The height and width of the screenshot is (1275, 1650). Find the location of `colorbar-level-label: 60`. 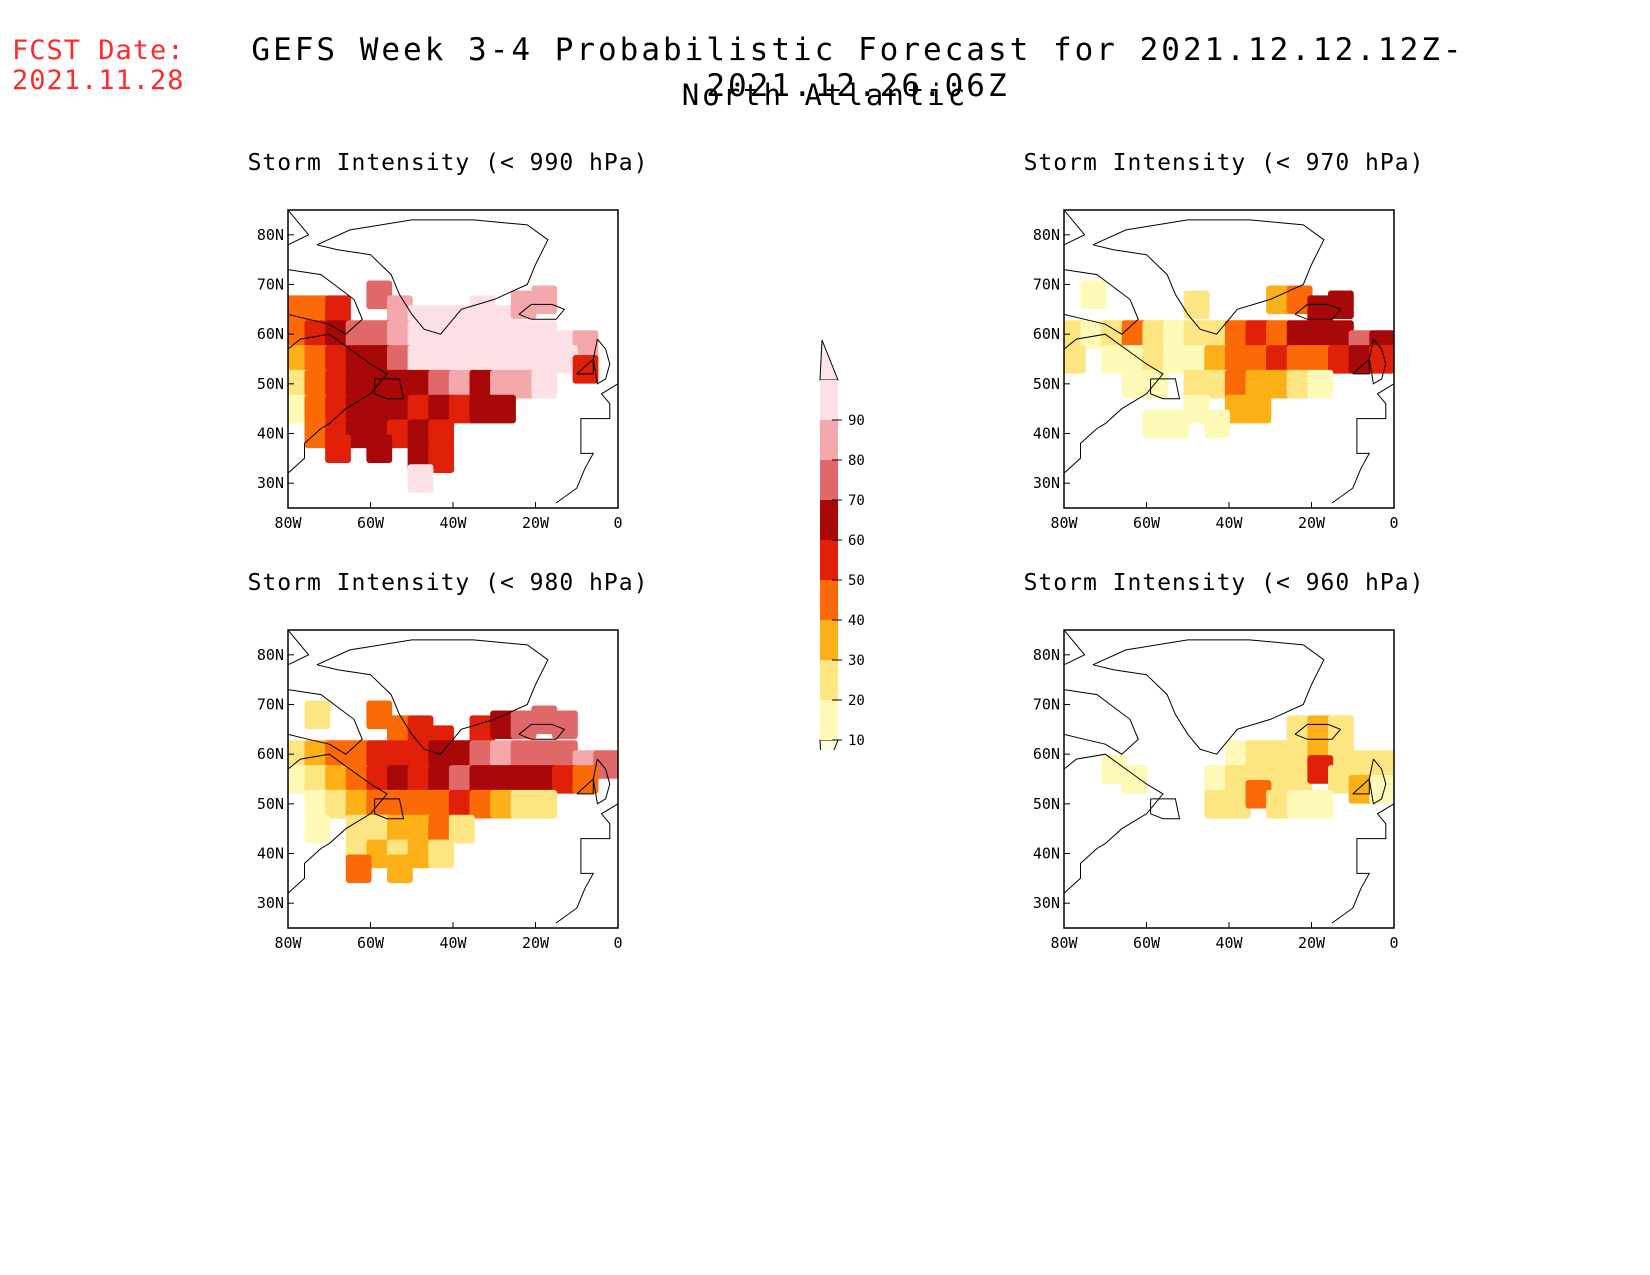

colorbar-level-label: 60 is located at coordinates (856, 541).